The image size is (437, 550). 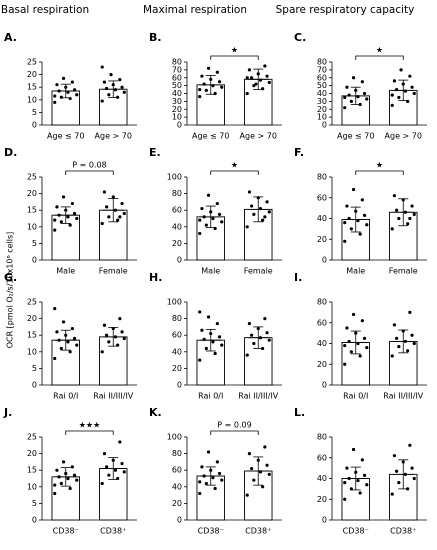 What do you see at coordinates (155, 412) in the screenshot?
I see `panel-label: K.` at bounding box center [155, 412].